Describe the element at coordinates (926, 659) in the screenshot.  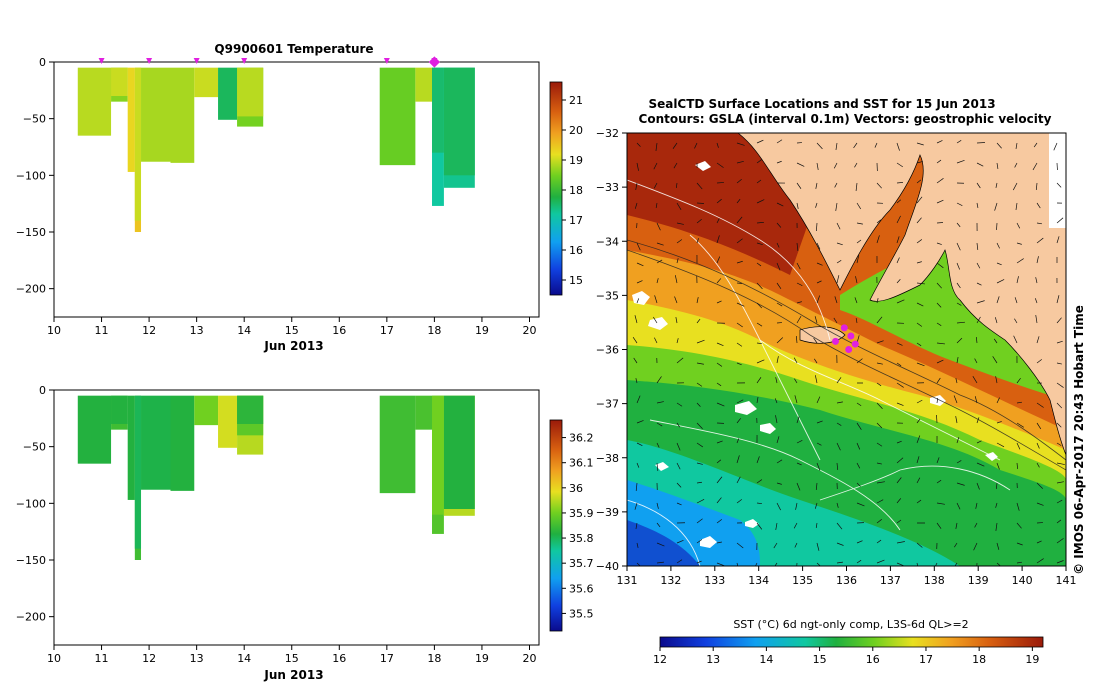
I see `sst-colorbar-tick-label: 17` at that location.